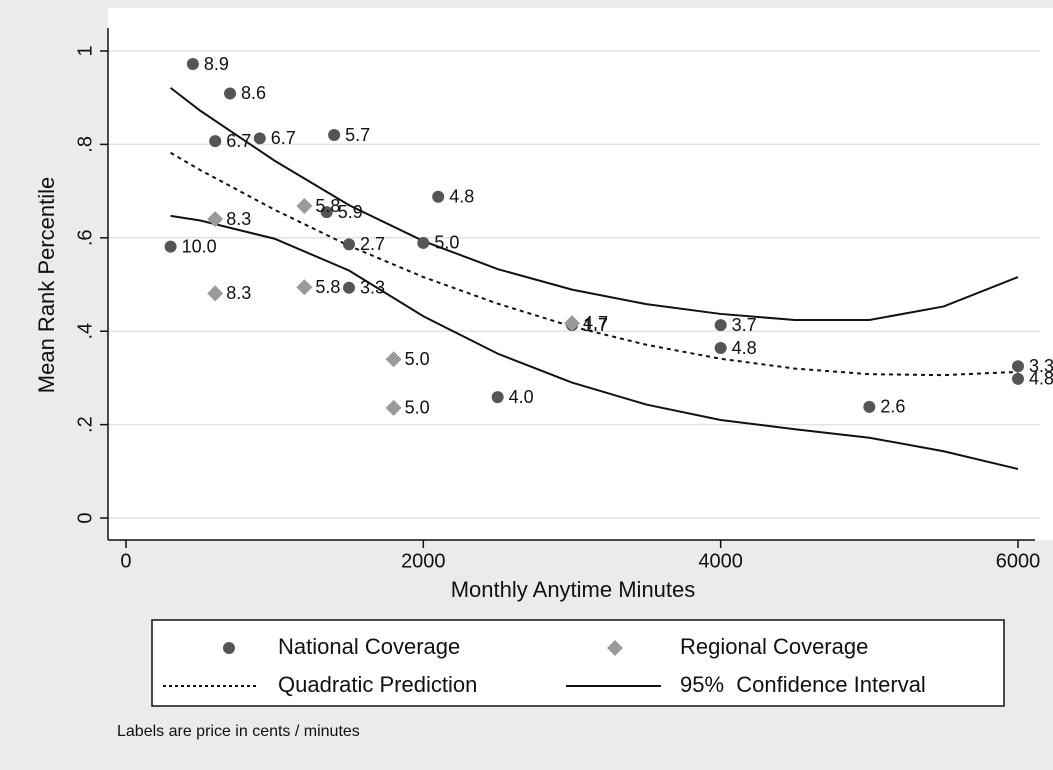  What do you see at coordinates (85, 237) in the screenshot?
I see `y-tick-label: .6` at bounding box center [85, 237].